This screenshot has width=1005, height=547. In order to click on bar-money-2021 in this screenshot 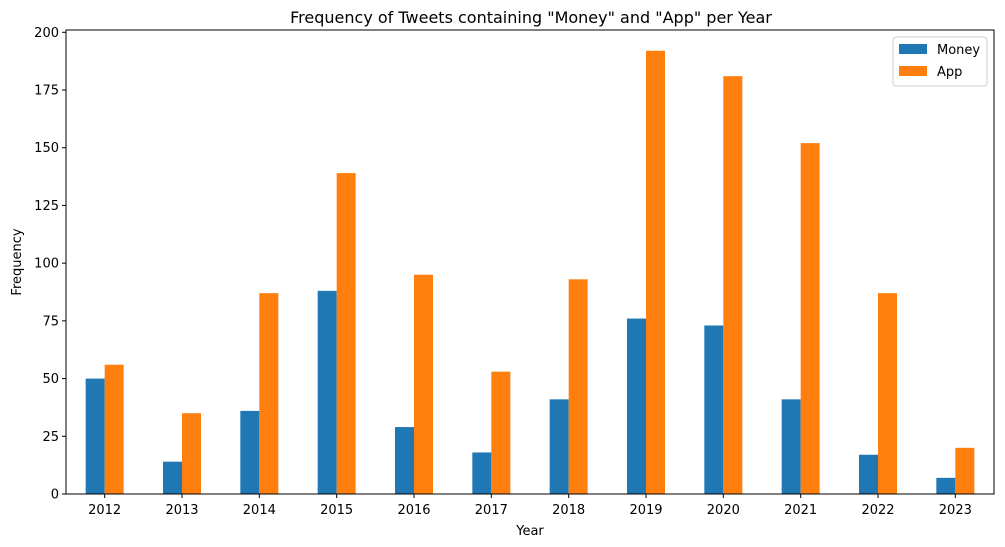, I will do `click(791, 446)`.